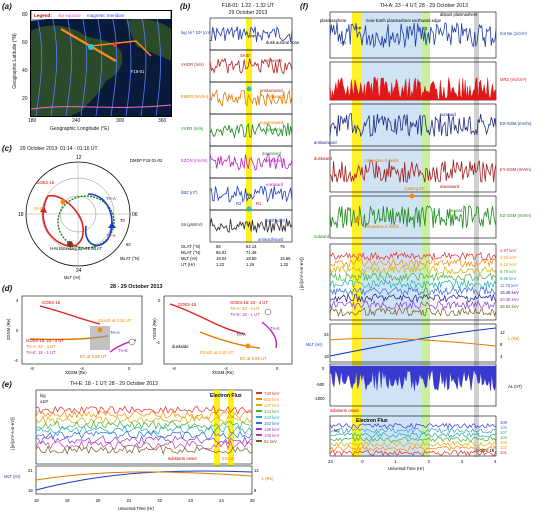  I want to click on panel-e-label: (e), so click(7, 384).